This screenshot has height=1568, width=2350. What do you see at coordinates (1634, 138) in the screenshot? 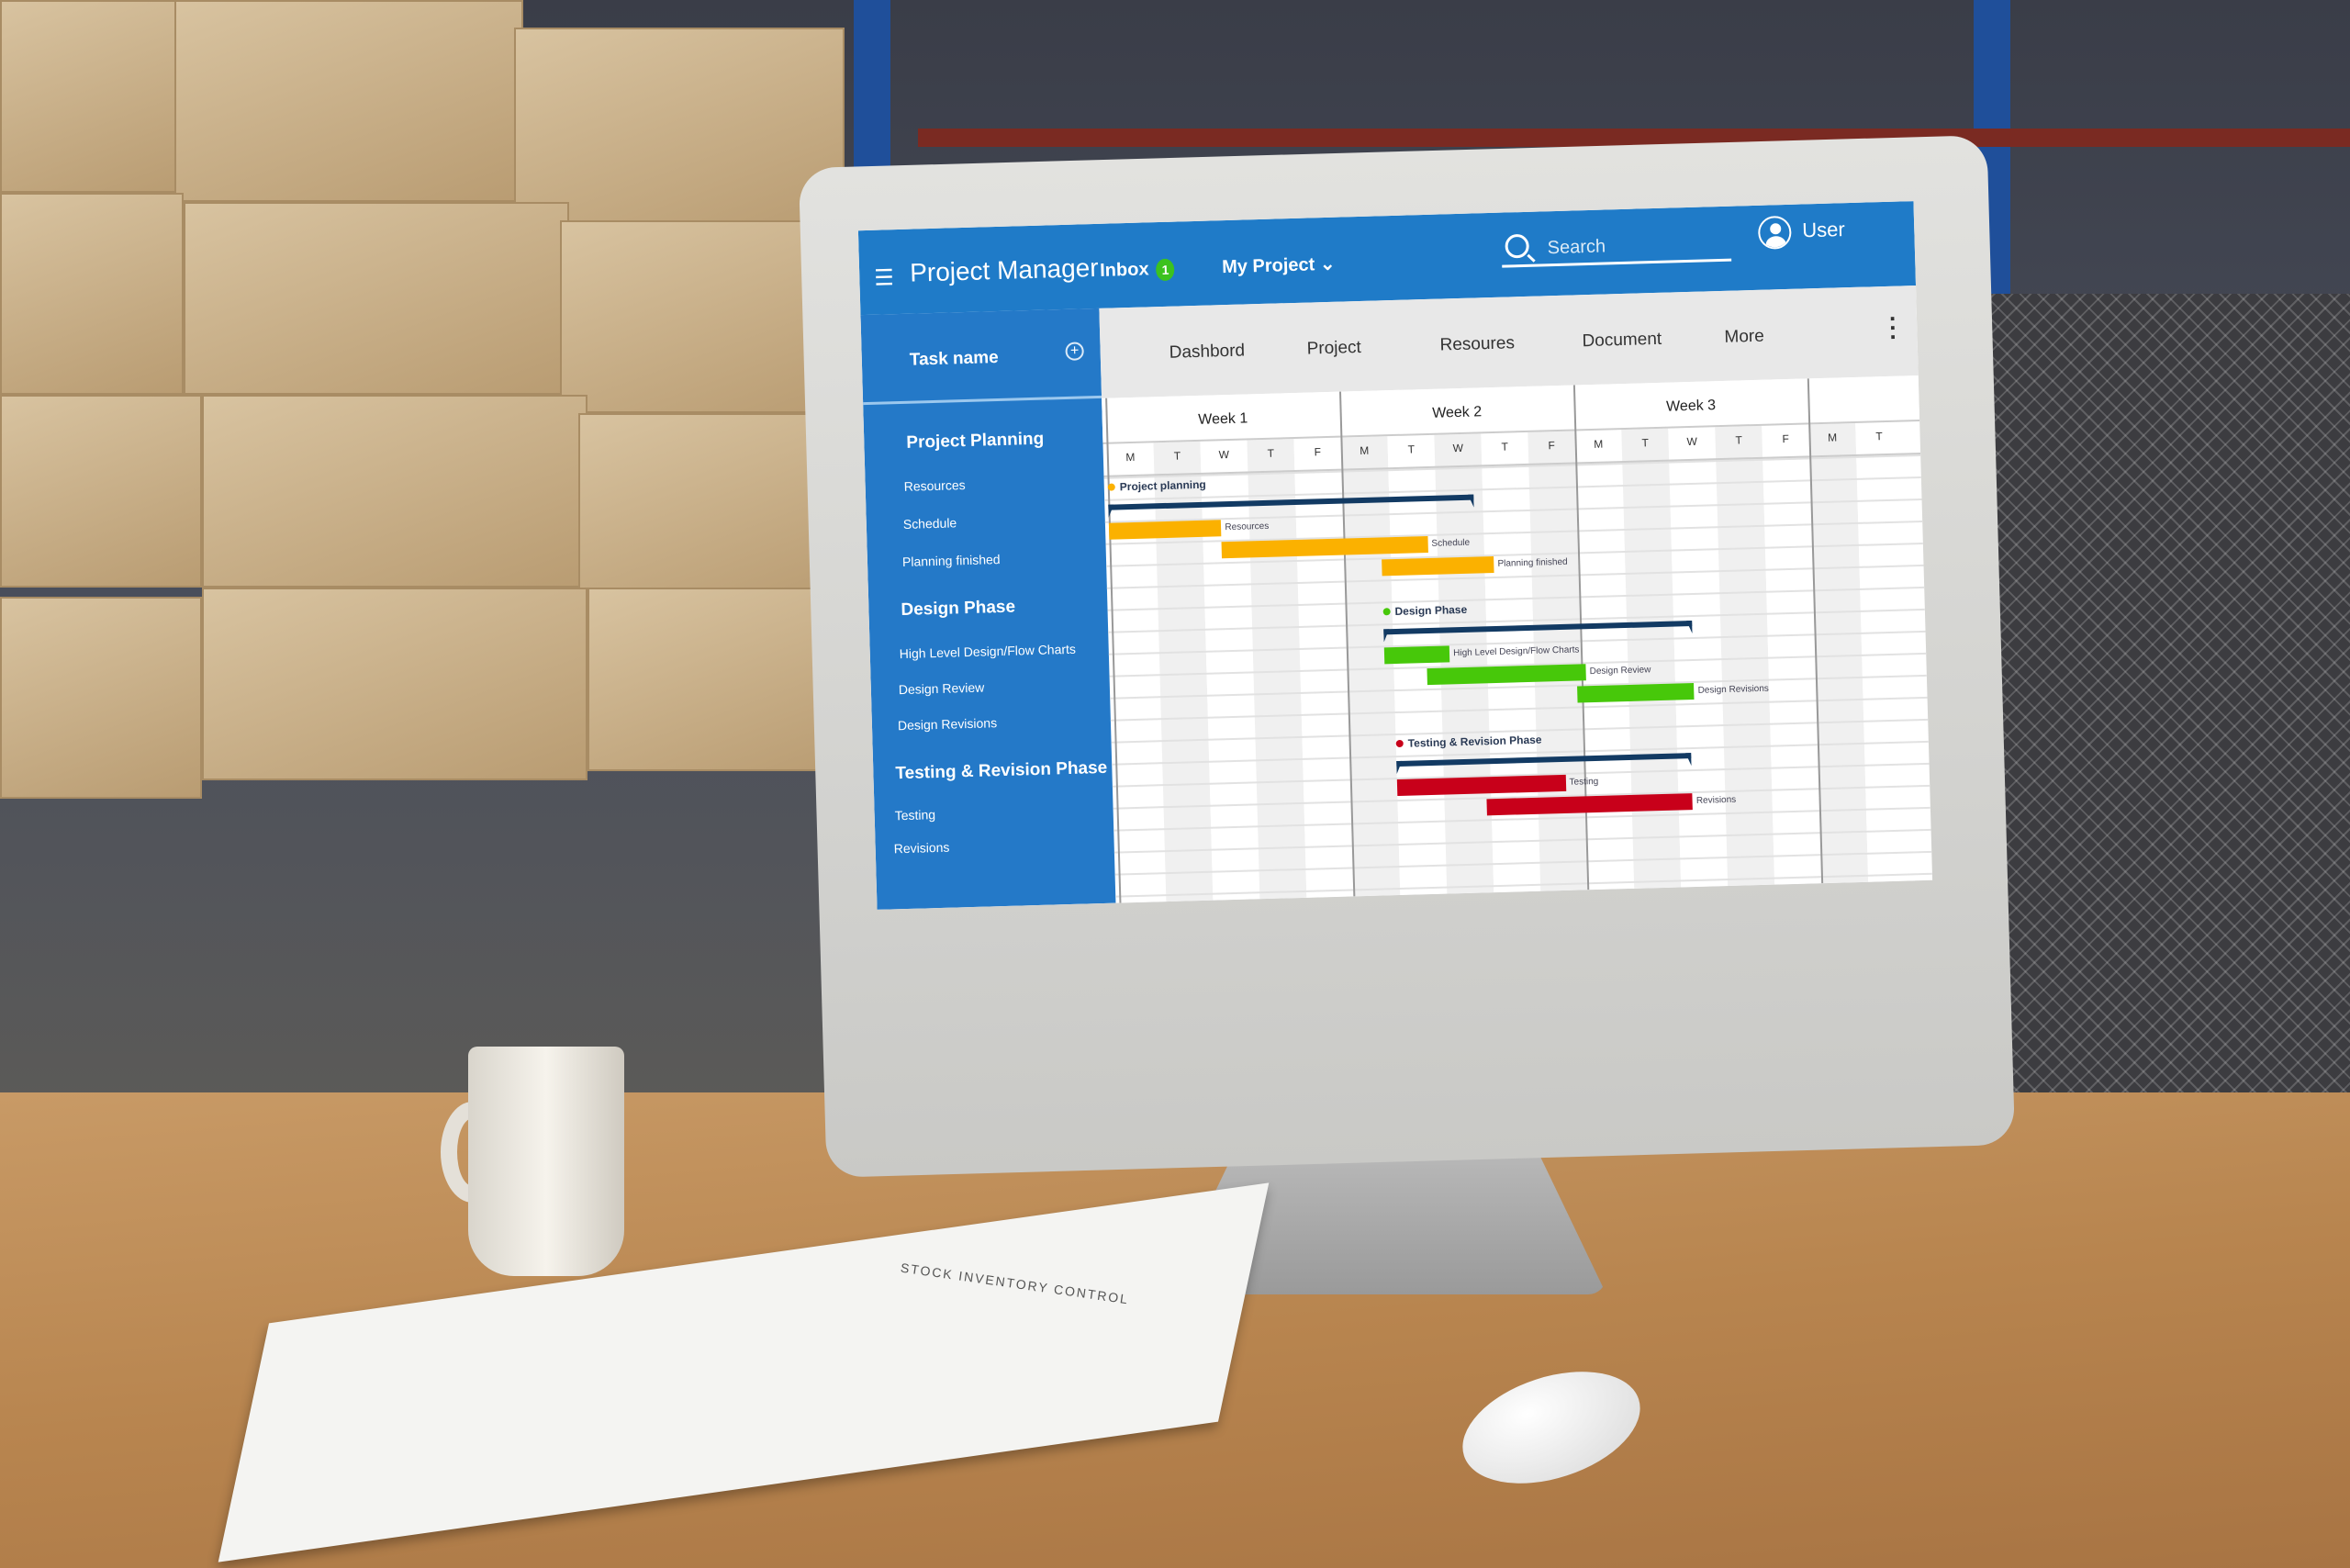
I see `shelf-beam` at bounding box center [1634, 138].